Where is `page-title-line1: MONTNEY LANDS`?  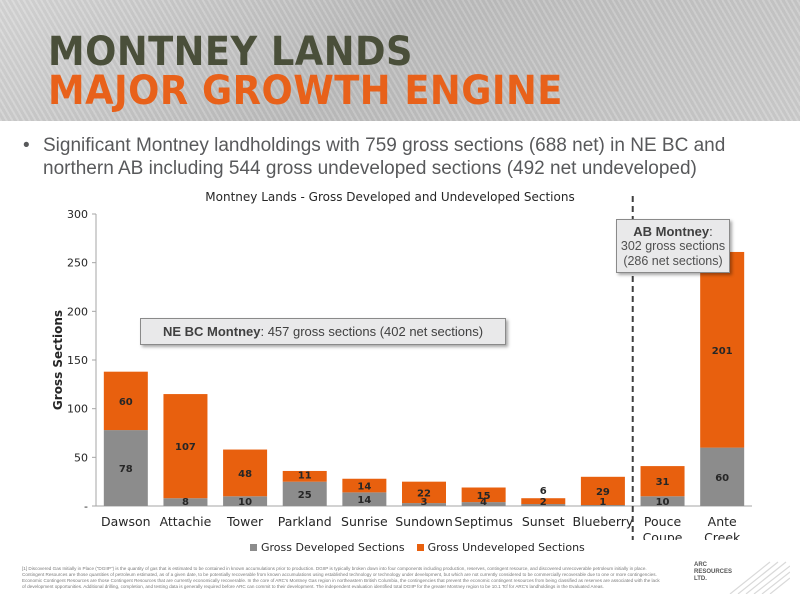 page-title-line1: MONTNEY LANDS is located at coordinates (230, 52).